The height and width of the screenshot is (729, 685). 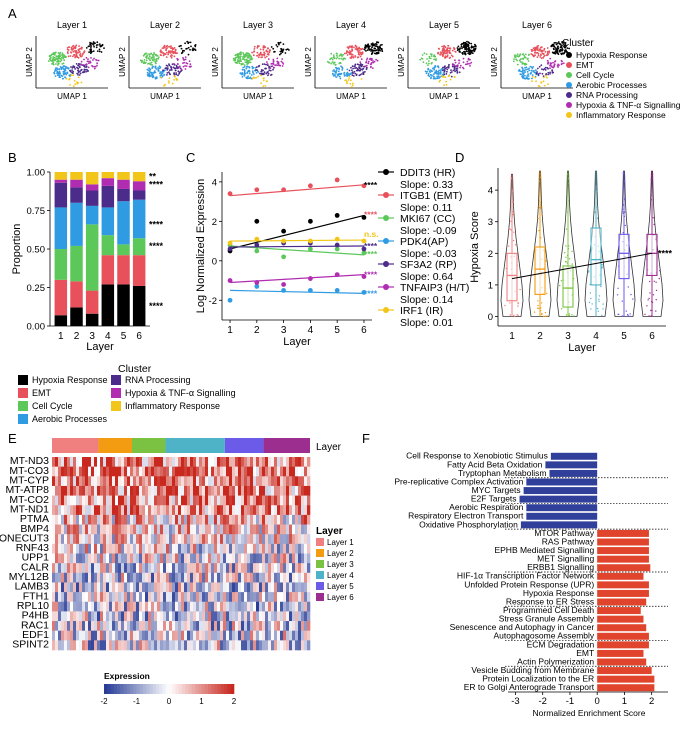 What do you see at coordinates (502, 473) in the screenshot?
I see `f-bar-label: Tryptophan Metabolism` at bounding box center [502, 473].